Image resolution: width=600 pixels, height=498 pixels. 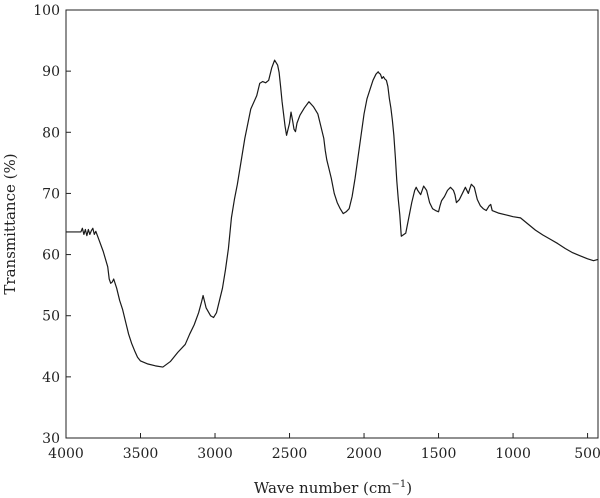 What do you see at coordinates (141, 454) in the screenshot?
I see `x-tick-label: 3500` at bounding box center [141, 454].